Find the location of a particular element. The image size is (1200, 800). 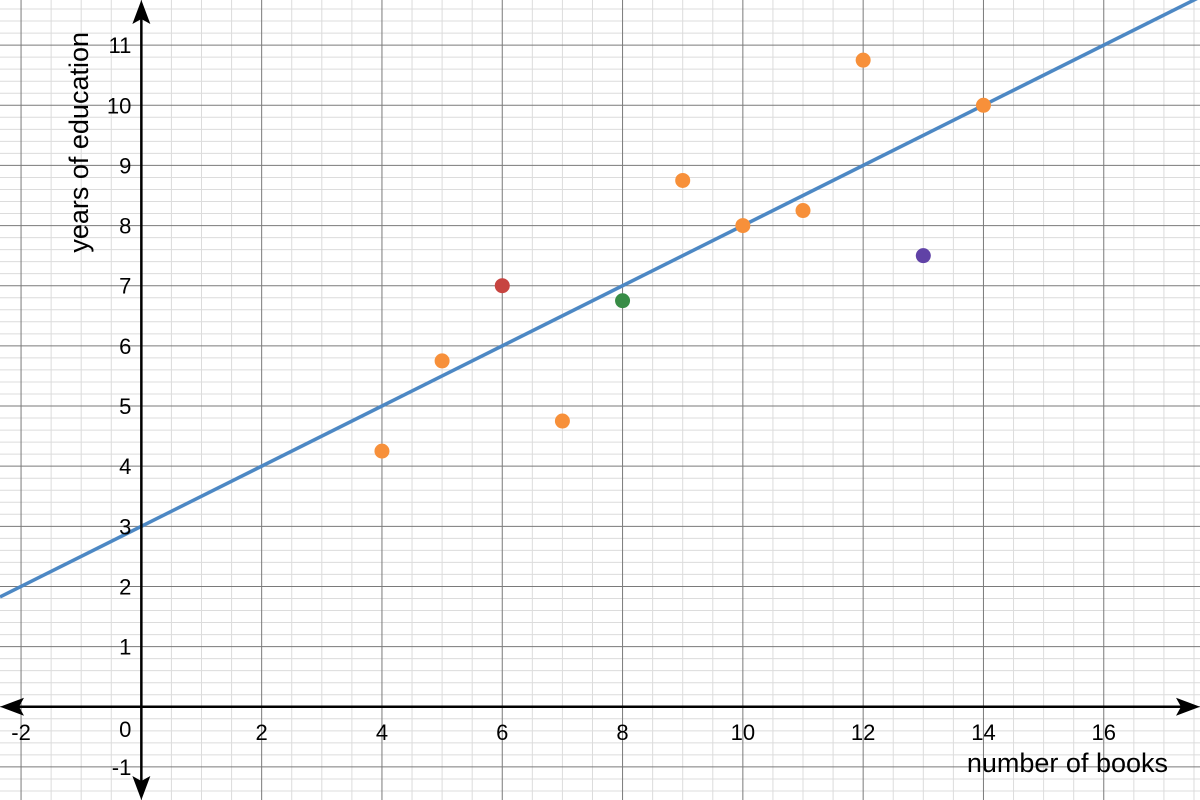

y-tick-label: 6 is located at coordinates (125, 346).